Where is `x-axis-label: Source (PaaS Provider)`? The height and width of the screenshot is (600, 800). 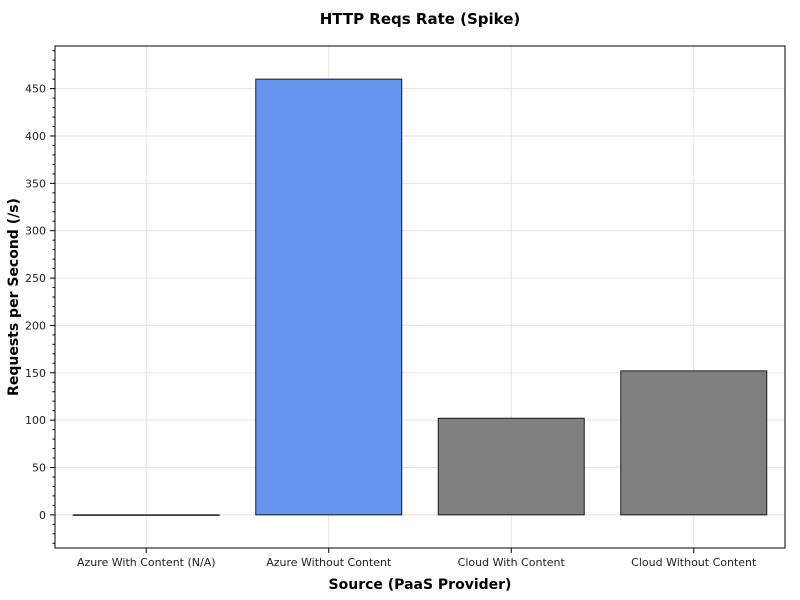
x-axis-label: Source (PaaS Provider) is located at coordinates (420, 585).